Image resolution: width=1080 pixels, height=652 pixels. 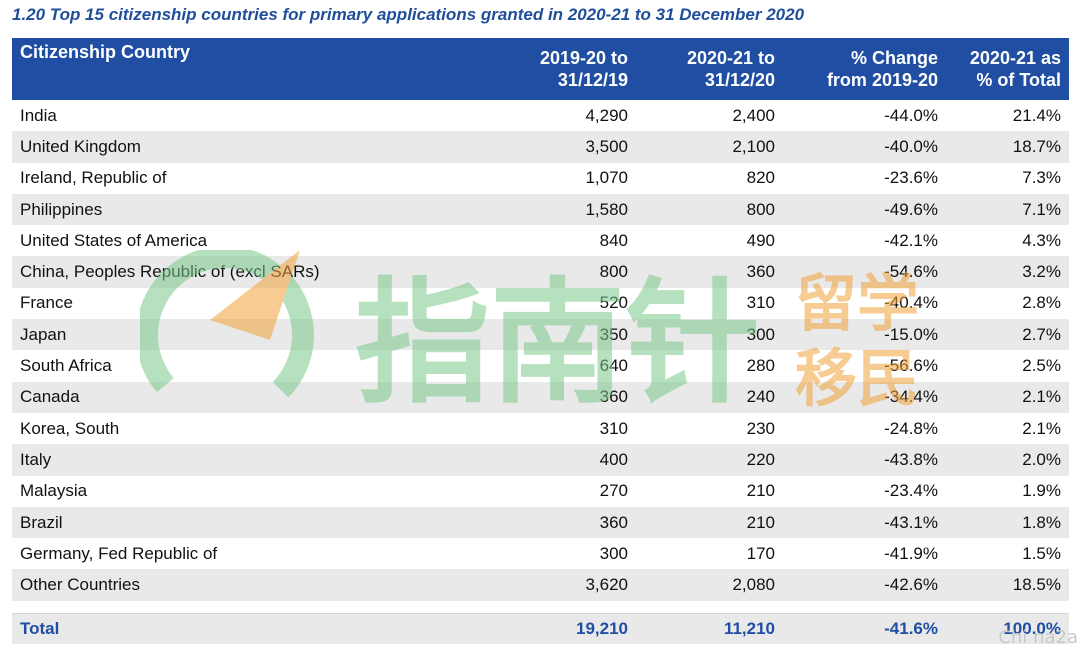 I want to click on cell-share: 7.3%, so click(x=1041, y=178).